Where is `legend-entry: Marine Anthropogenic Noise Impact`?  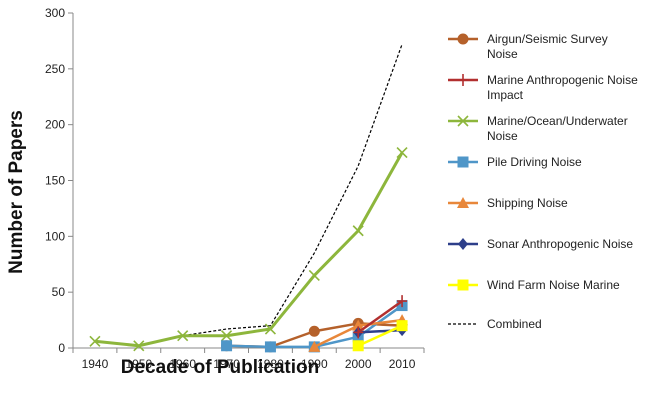 legend-entry: Marine Anthropogenic Noise Impact is located at coordinates (543, 87).